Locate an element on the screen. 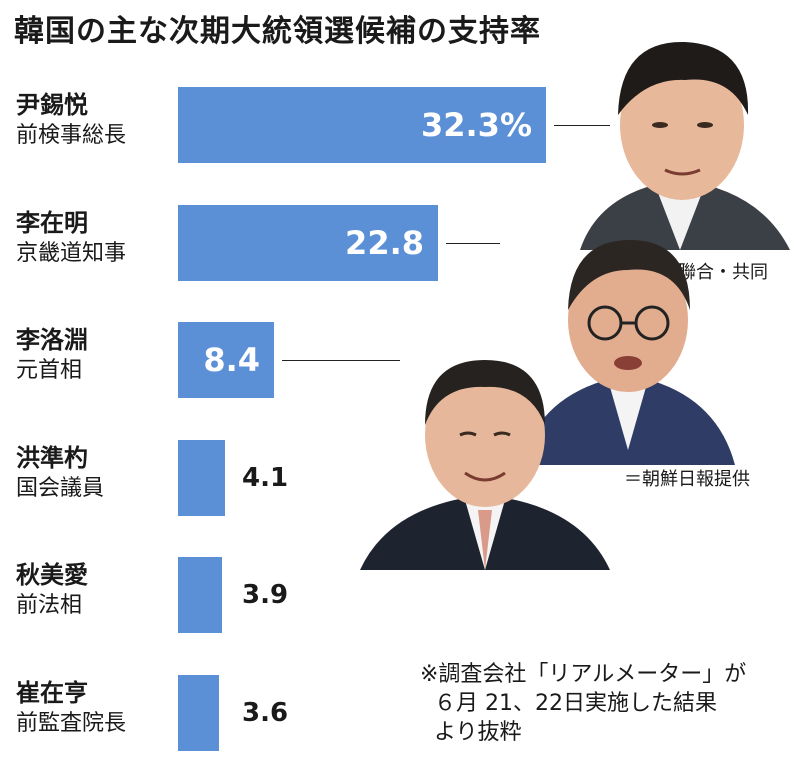  photo-credit-2: ＝朝鮮日報提供 is located at coordinates (687, 479).